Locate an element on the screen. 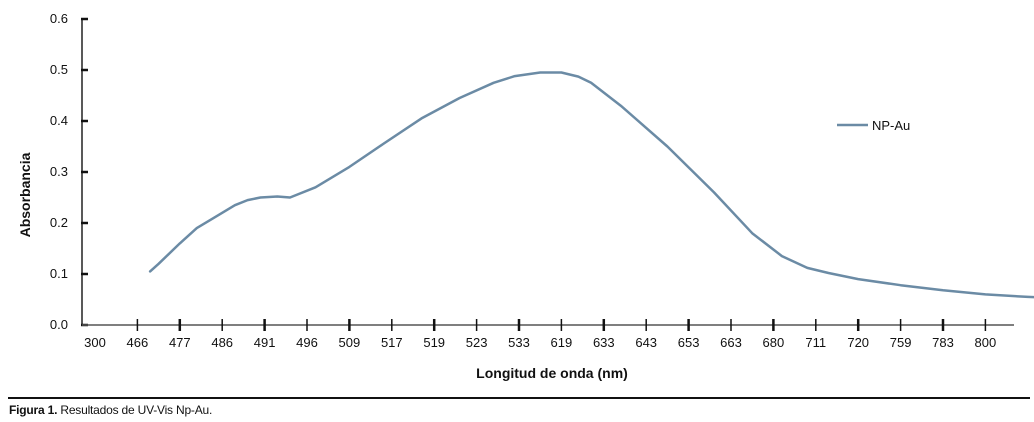  x-tick-label: 663 is located at coordinates (731, 342).